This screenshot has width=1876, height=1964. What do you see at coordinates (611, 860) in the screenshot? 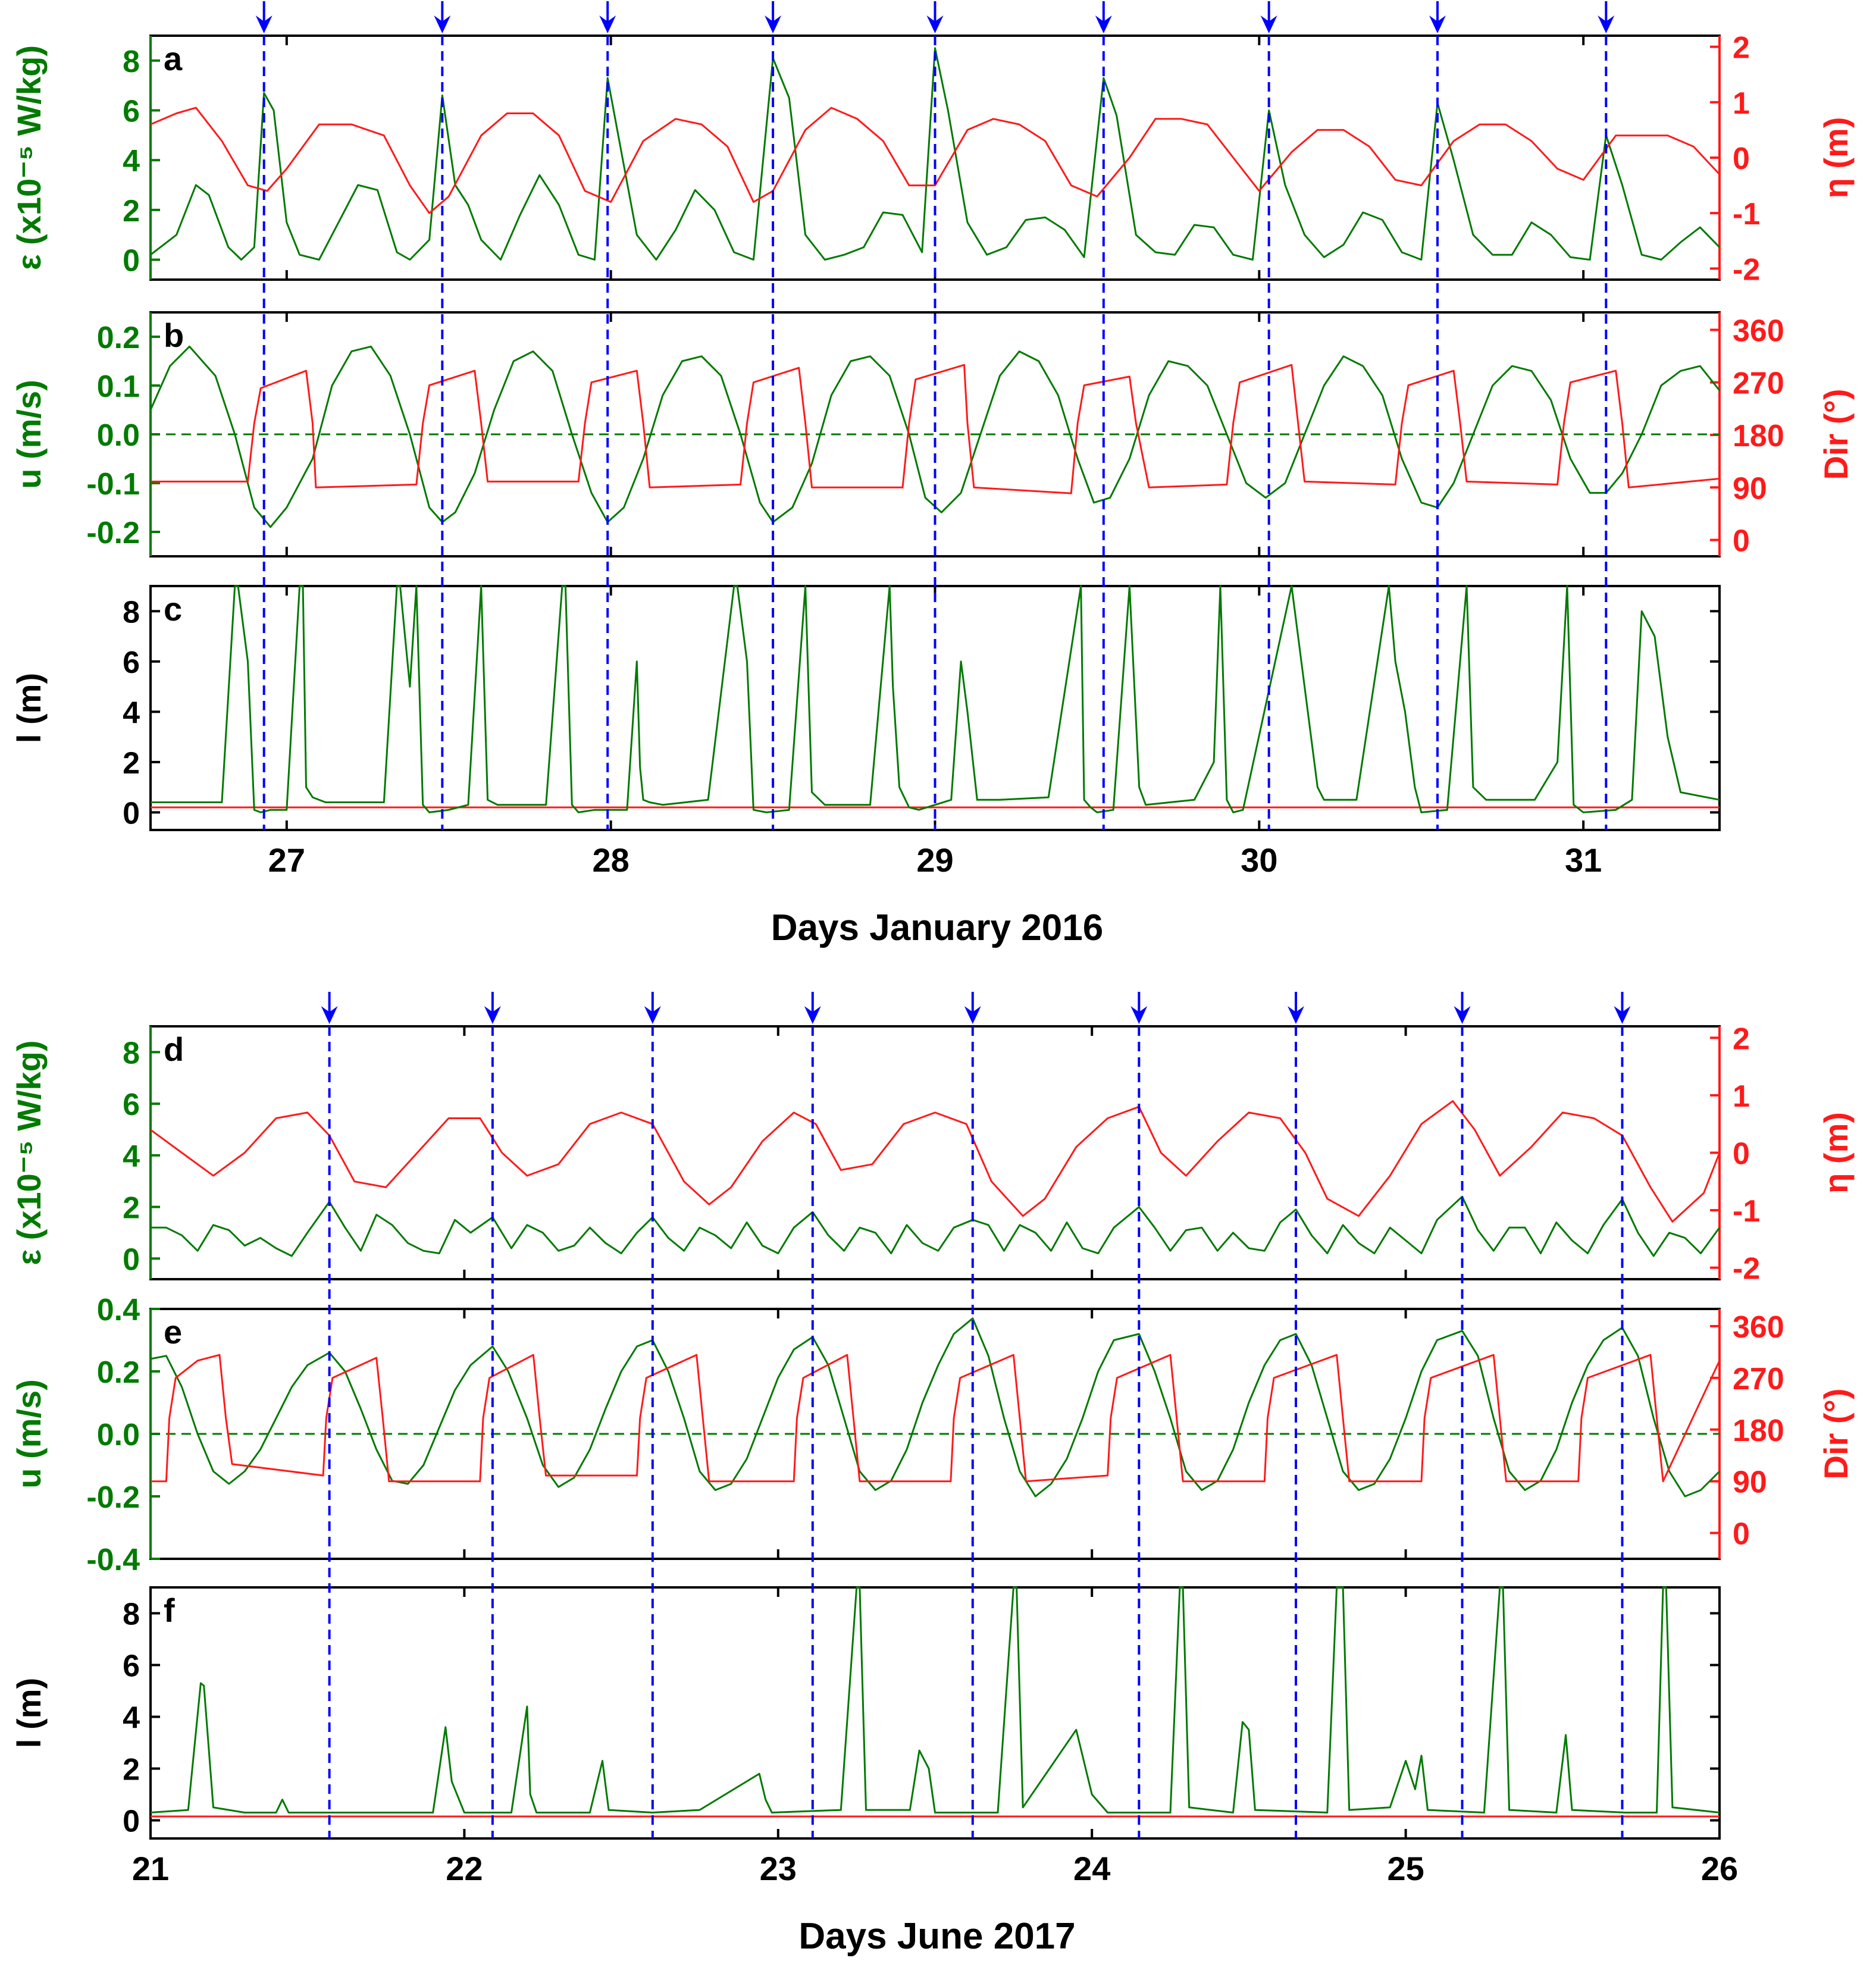
I see `x-tick-label: 28` at bounding box center [611, 860].